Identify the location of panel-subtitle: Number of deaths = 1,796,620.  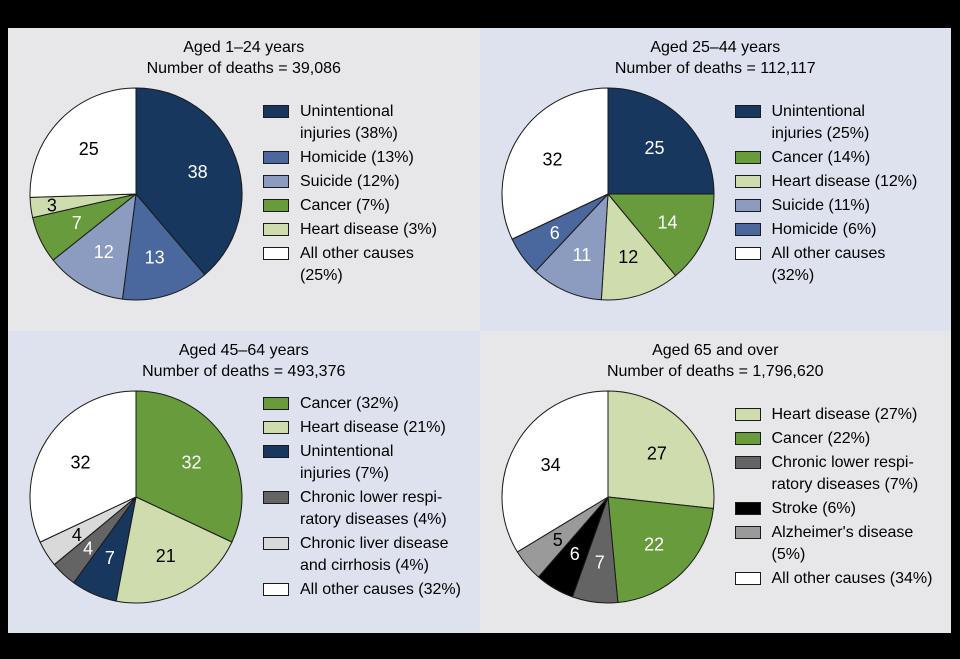
(715, 371).